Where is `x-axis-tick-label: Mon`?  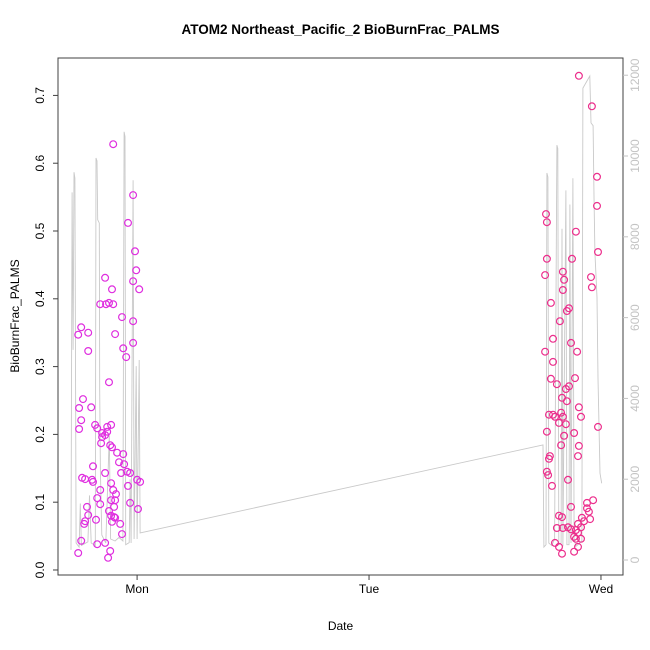
x-axis-tick-label: Mon is located at coordinates (136, 589).